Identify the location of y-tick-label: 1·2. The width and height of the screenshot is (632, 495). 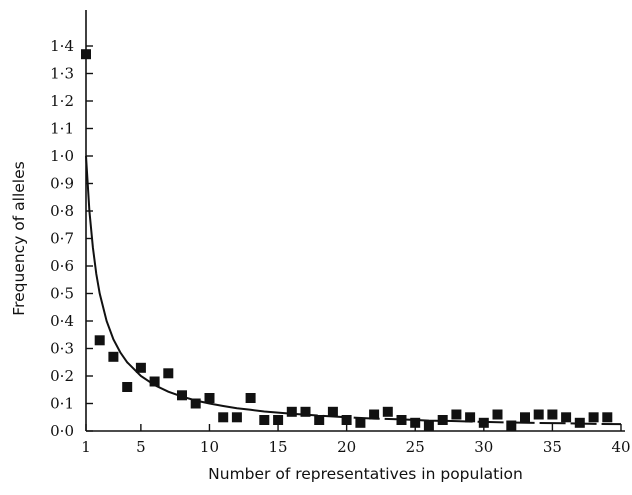
(62, 101).